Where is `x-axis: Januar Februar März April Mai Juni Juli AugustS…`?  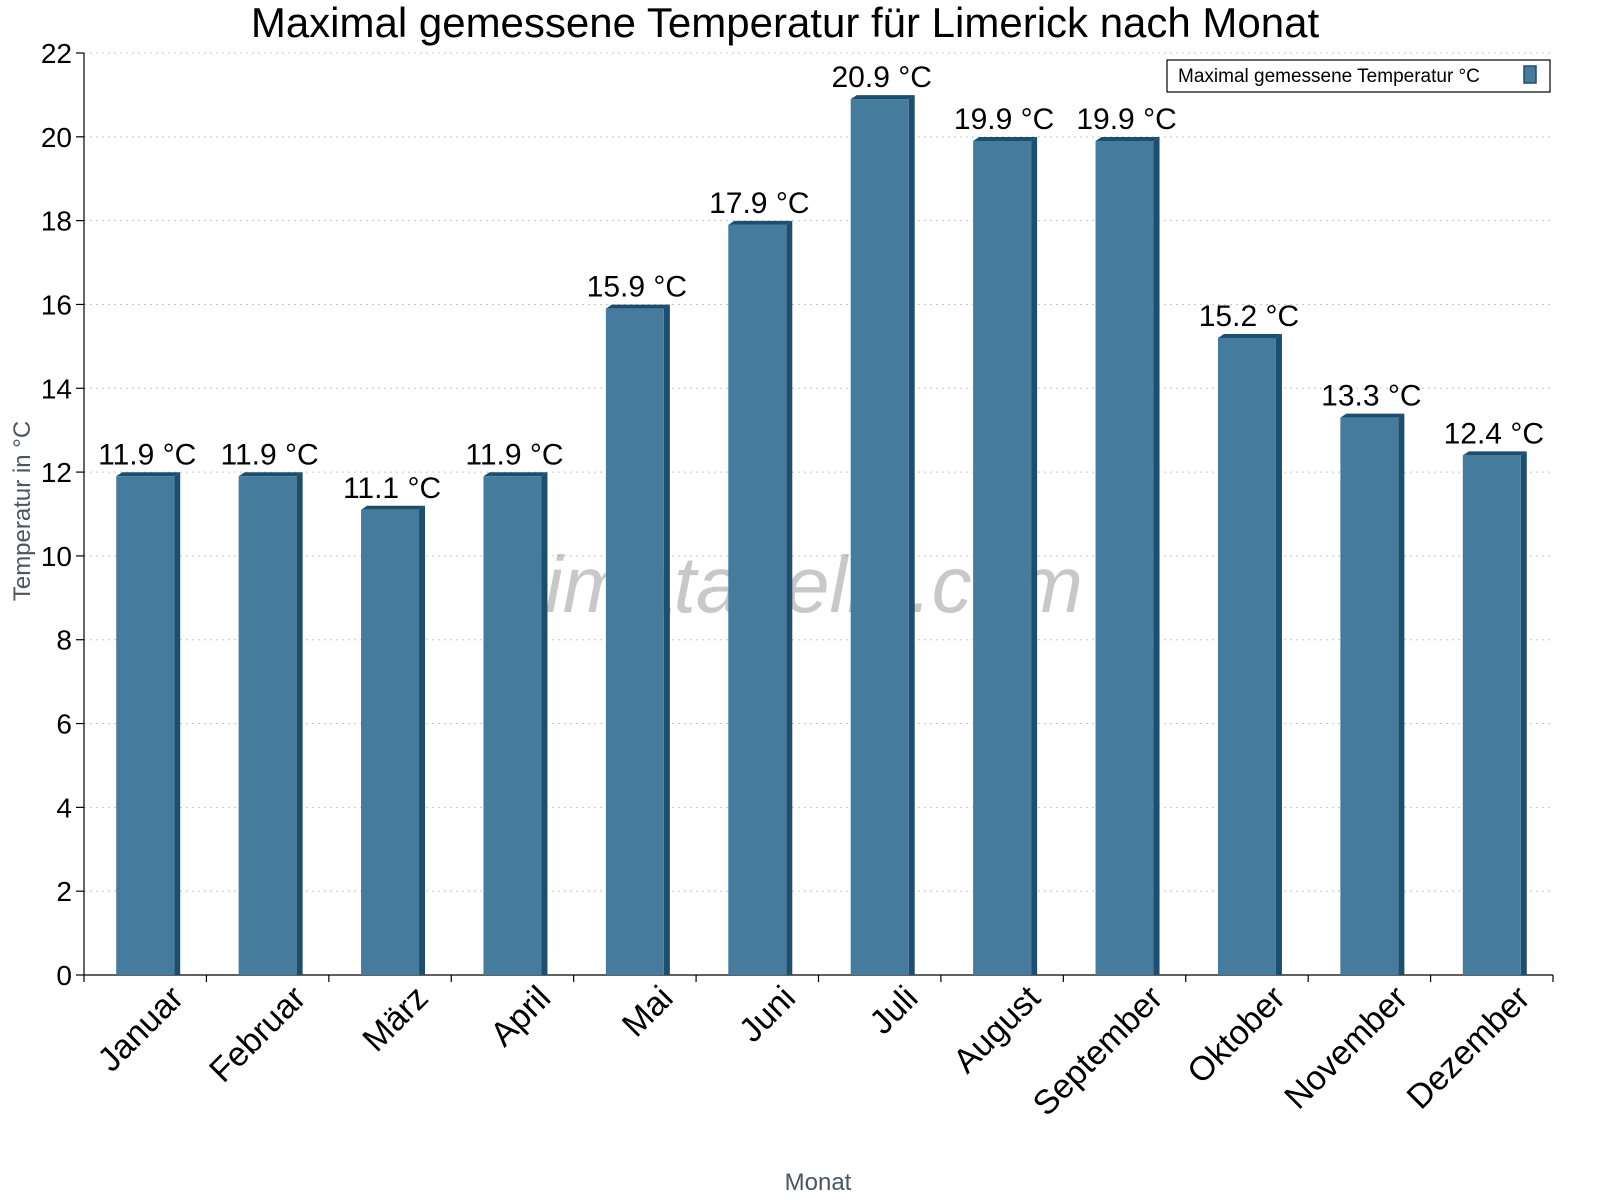
x-axis: Januar Februar März April Mai Juni Juli AugustS… is located at coordinates (818, 1048).